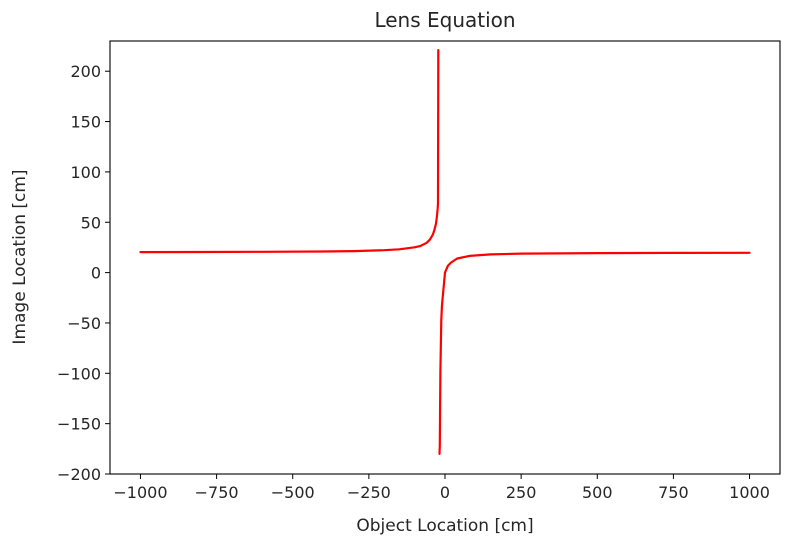  What do you see at coordinates (217, 492) in the screenshot?
I see `x-tick-label: −750` at bounding box center [217, 492].